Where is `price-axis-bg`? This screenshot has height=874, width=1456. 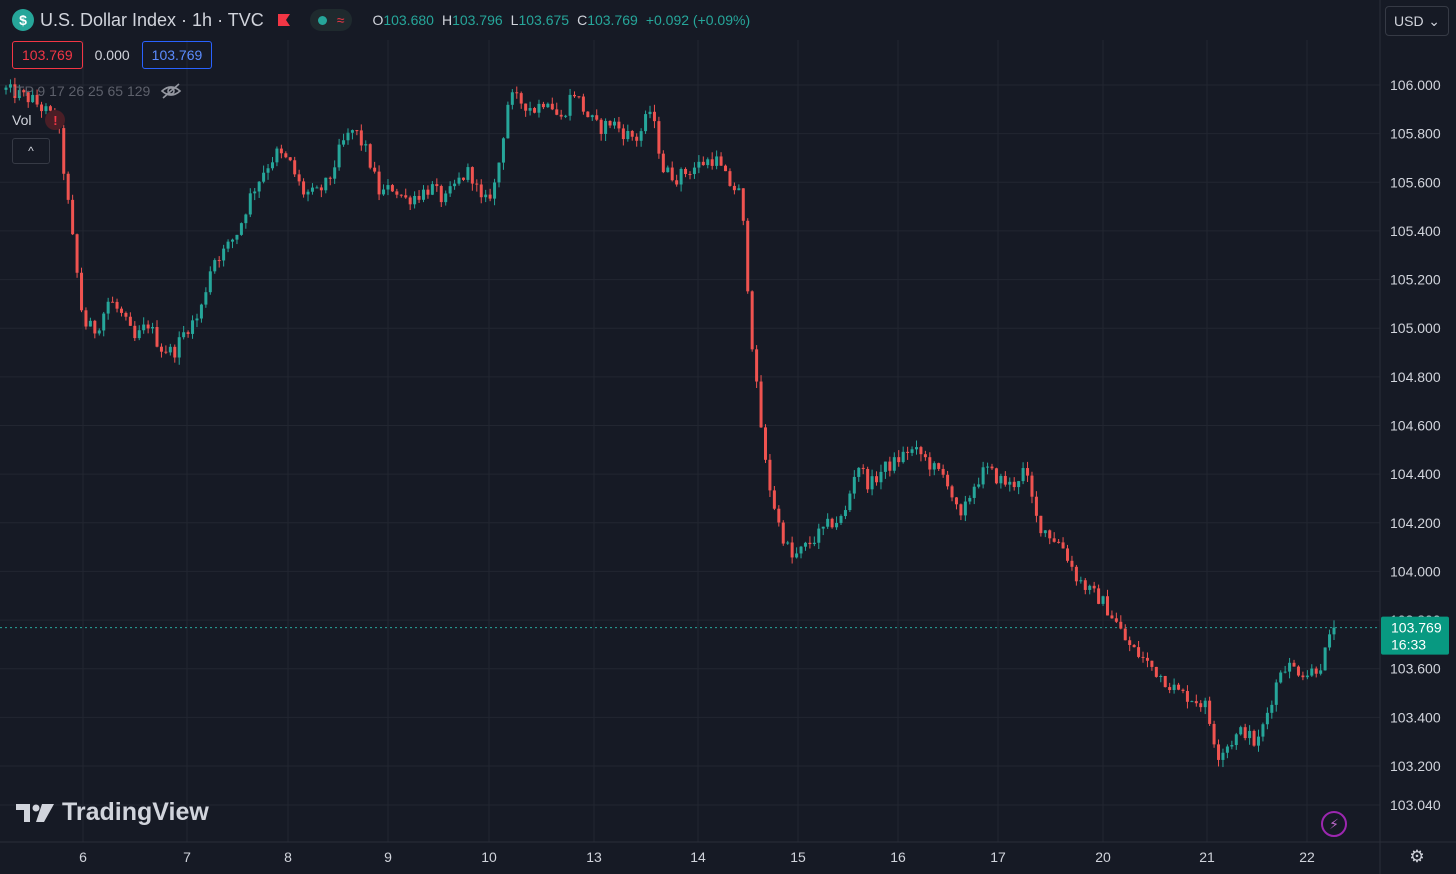
price-axis-bg is located at coordinates (1418, 437).